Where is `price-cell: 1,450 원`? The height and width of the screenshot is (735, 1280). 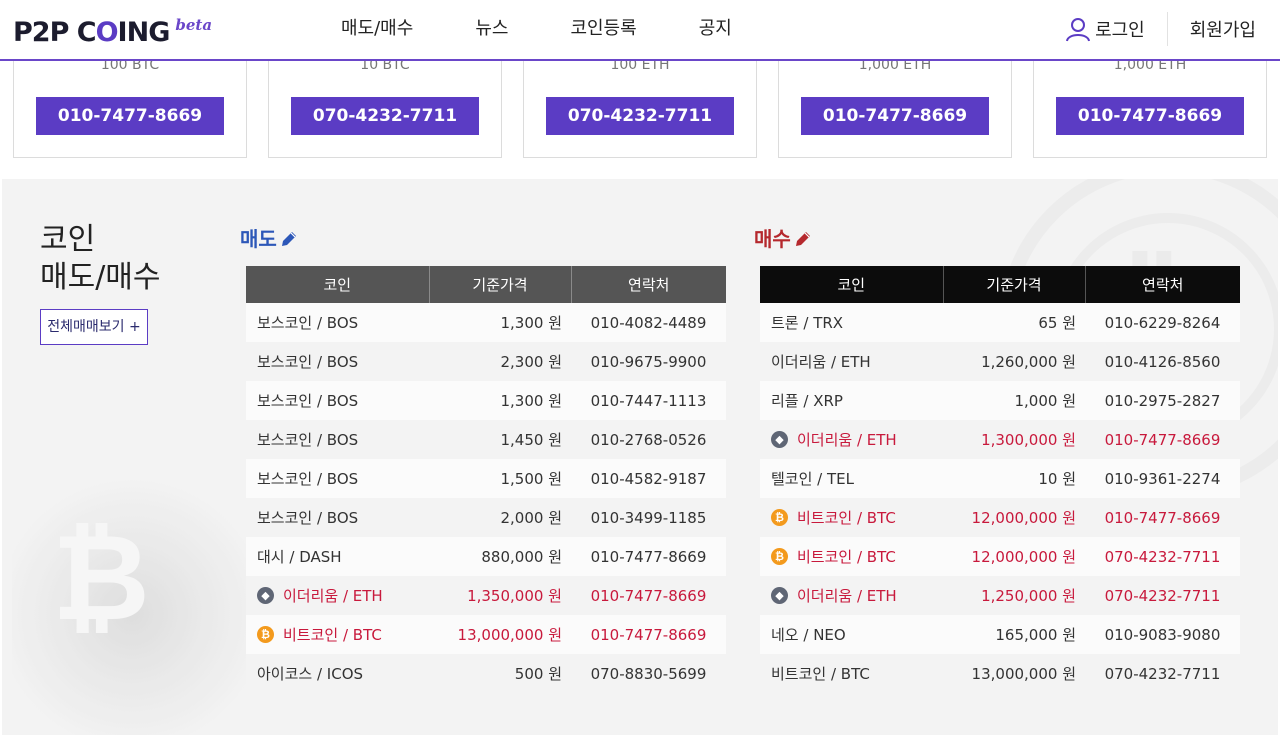
price-cell: 1,450 원 is located at coordinates (500, 439).